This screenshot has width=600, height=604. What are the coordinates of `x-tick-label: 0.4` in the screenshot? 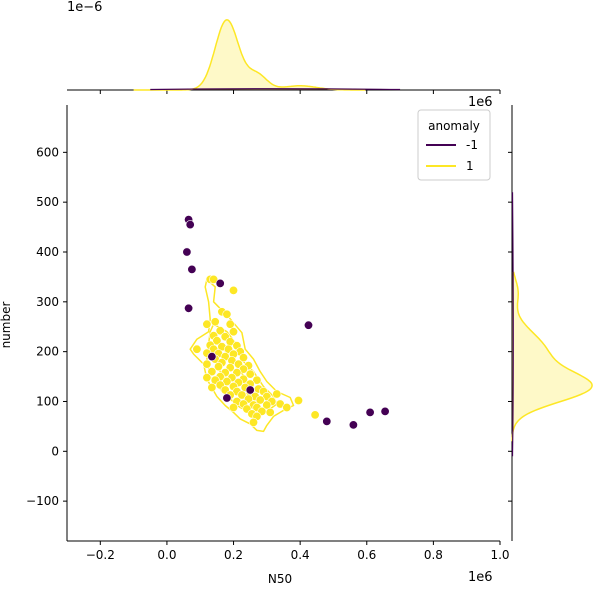 It's located at (300, 555).